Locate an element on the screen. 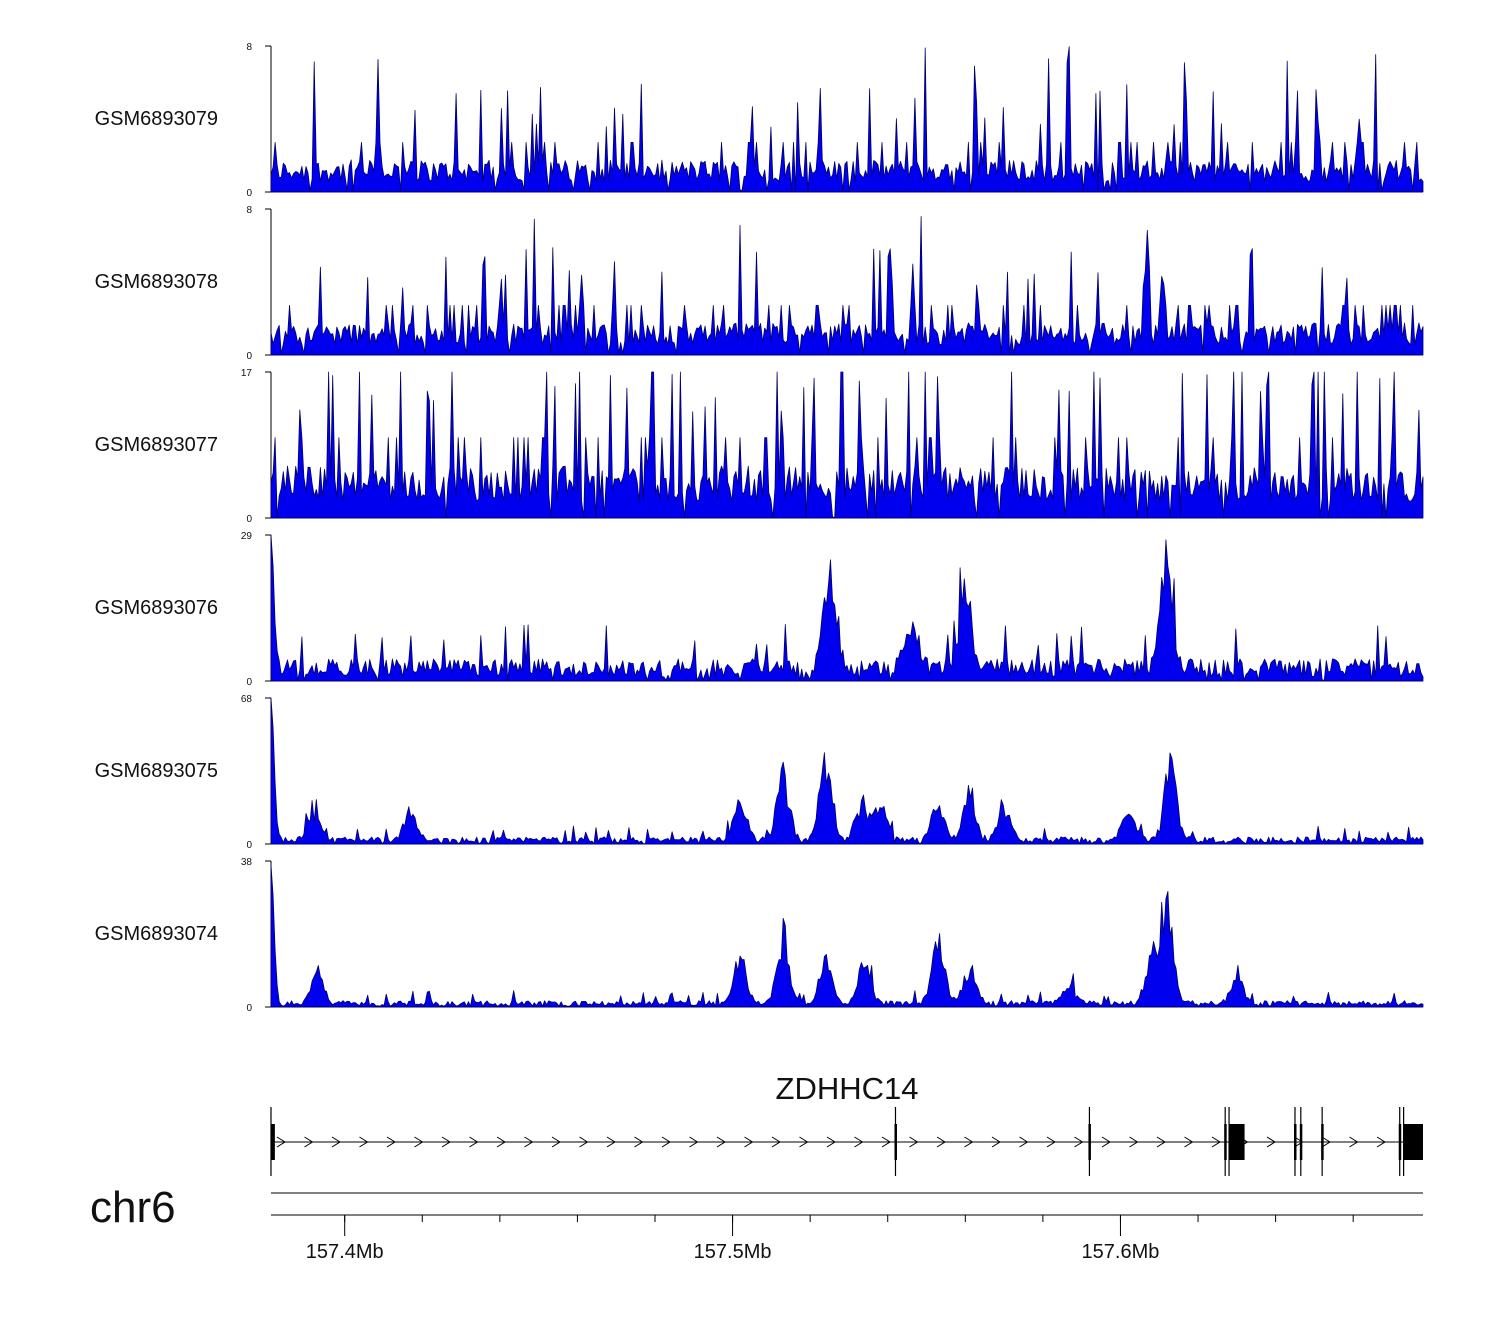 This screenshot has height=1320, width=1500. y-max-label: 68 is located at coordinates (247, 699).